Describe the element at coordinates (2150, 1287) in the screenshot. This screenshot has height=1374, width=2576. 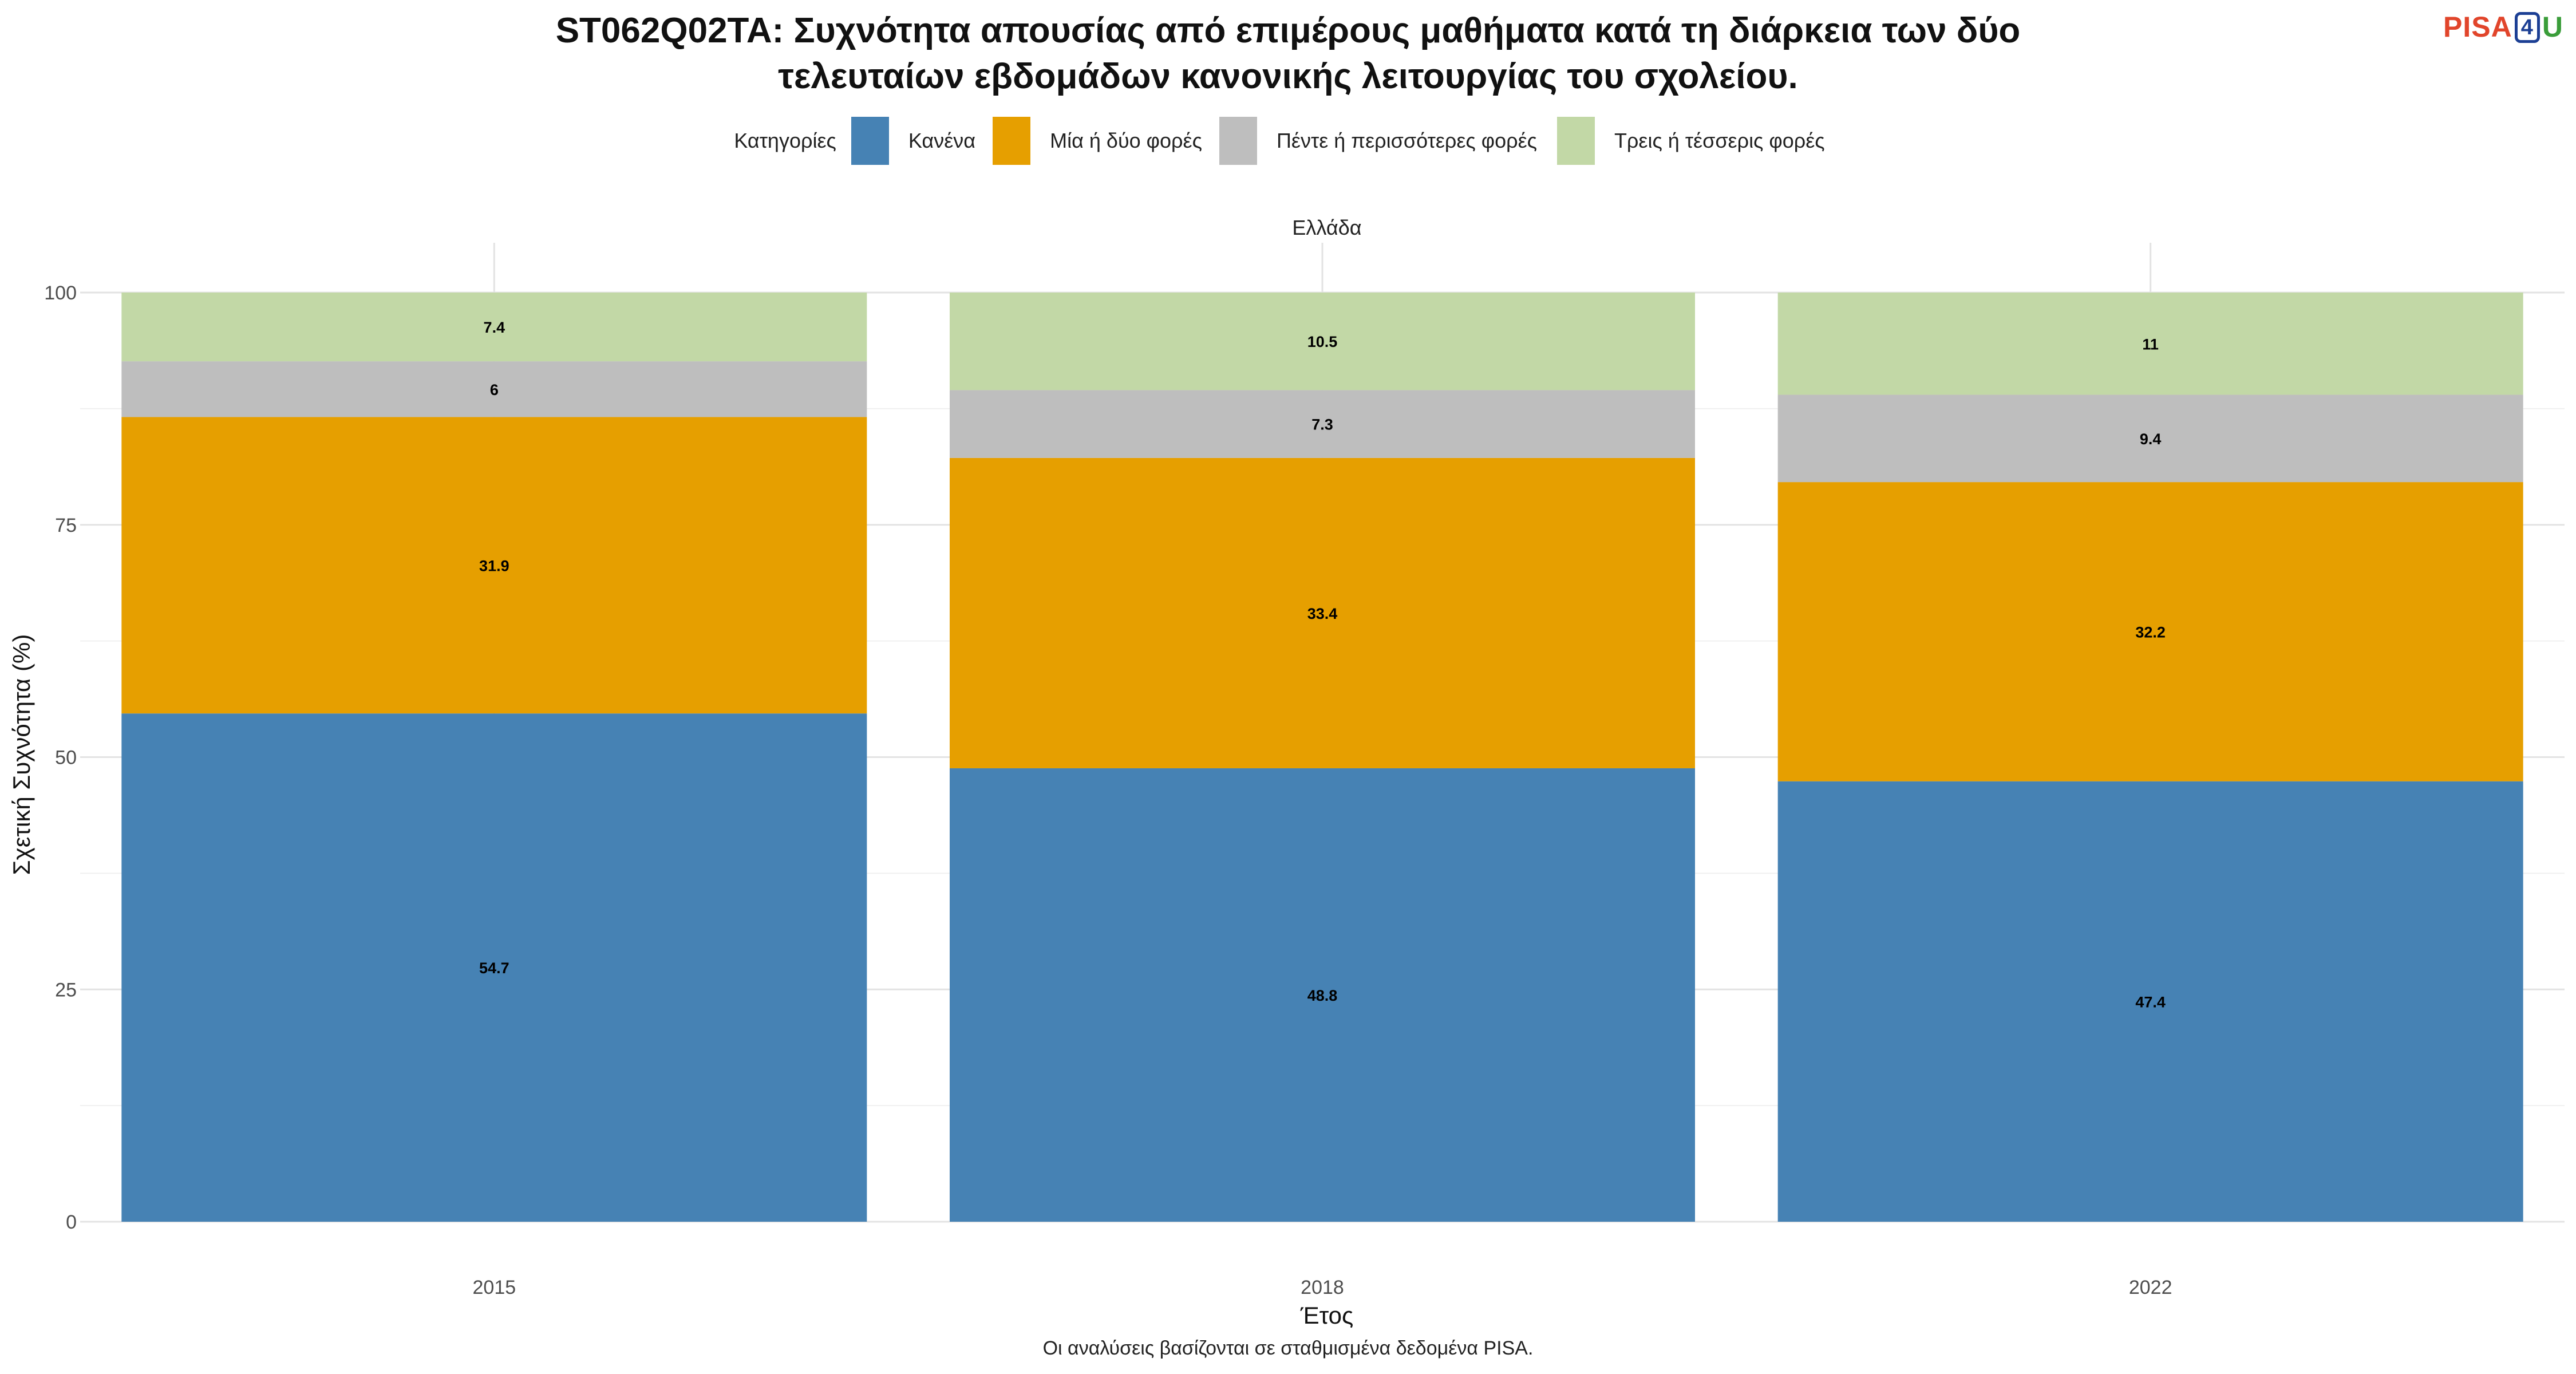
I see `x-tick-label: 2022` at that location.